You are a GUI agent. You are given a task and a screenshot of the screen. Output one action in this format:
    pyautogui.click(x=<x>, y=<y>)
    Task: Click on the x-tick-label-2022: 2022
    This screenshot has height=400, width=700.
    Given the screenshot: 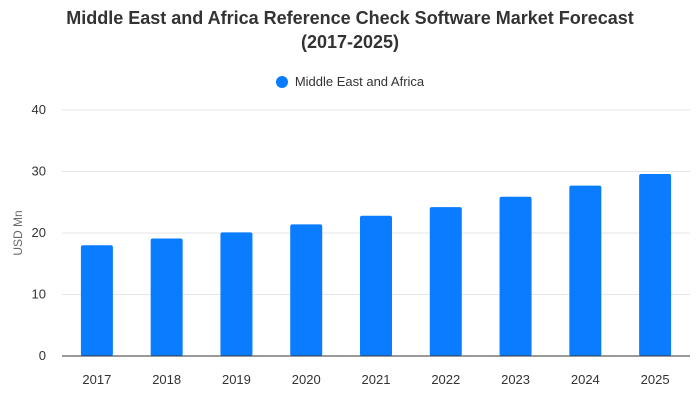 What is the action you would take?
    pyautogui.click(x=445, y=379)
    